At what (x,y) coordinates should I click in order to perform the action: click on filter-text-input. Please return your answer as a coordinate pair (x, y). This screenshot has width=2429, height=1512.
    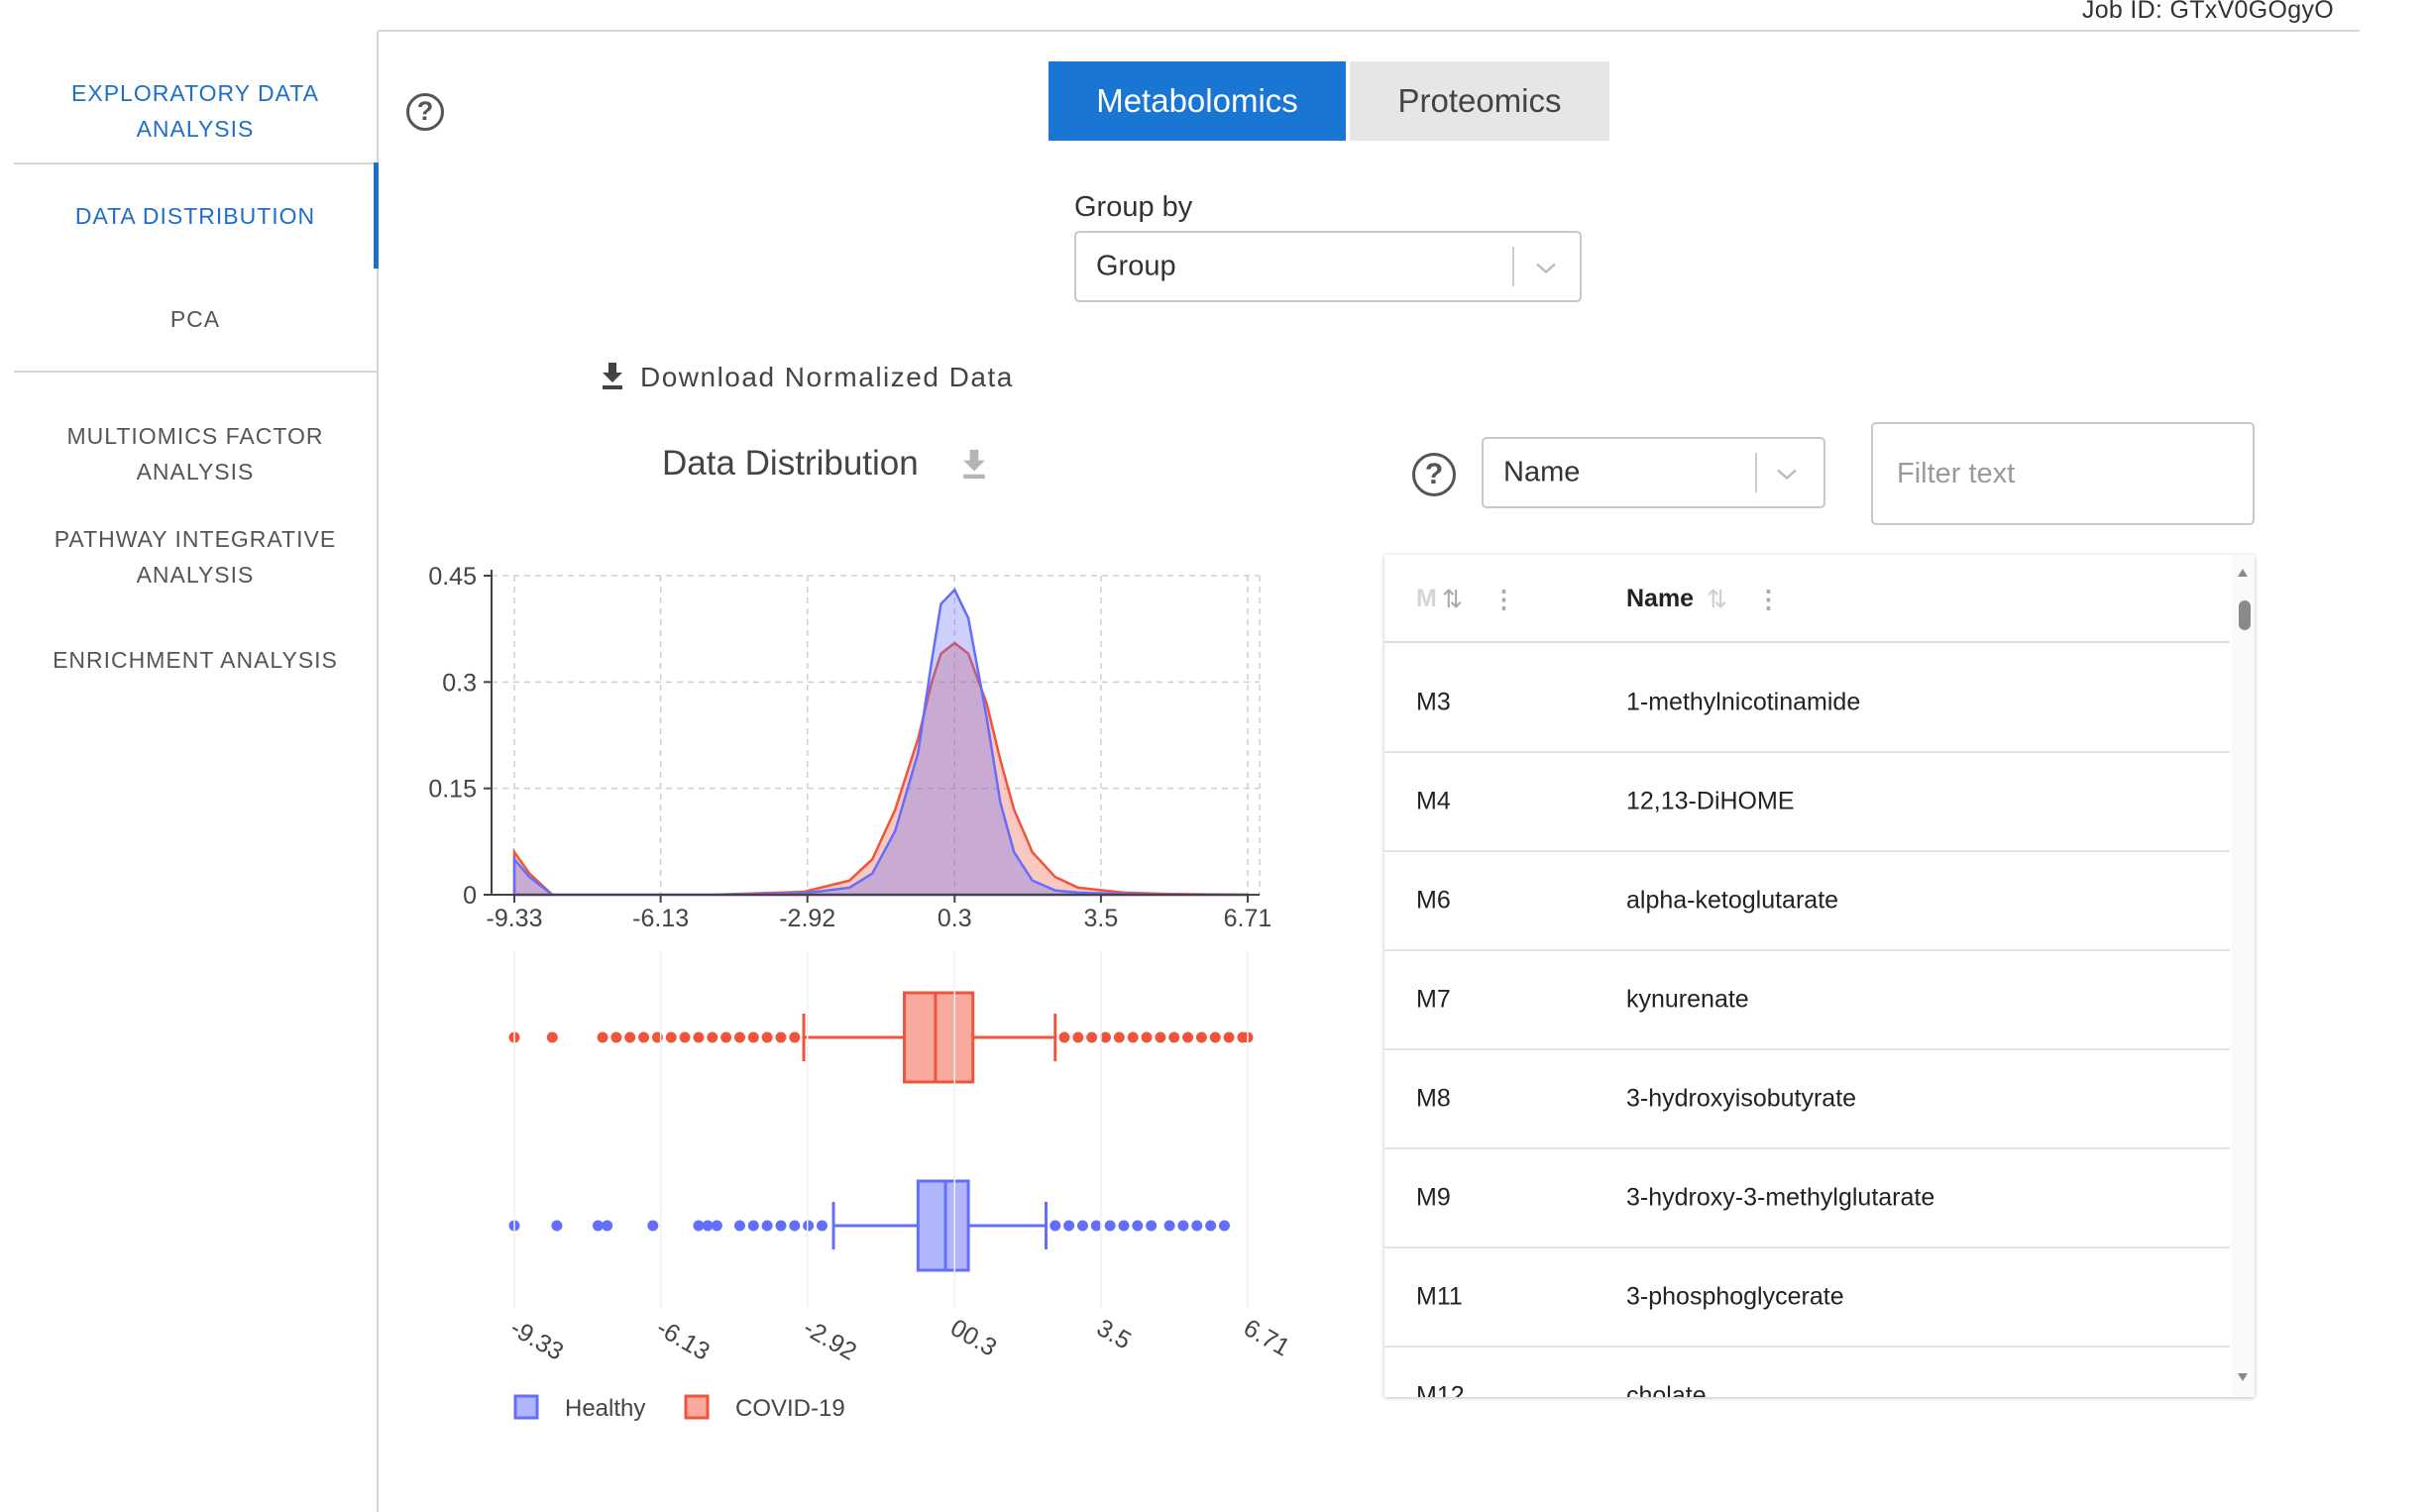
    Looking at the image, I should click on (2063, 474).